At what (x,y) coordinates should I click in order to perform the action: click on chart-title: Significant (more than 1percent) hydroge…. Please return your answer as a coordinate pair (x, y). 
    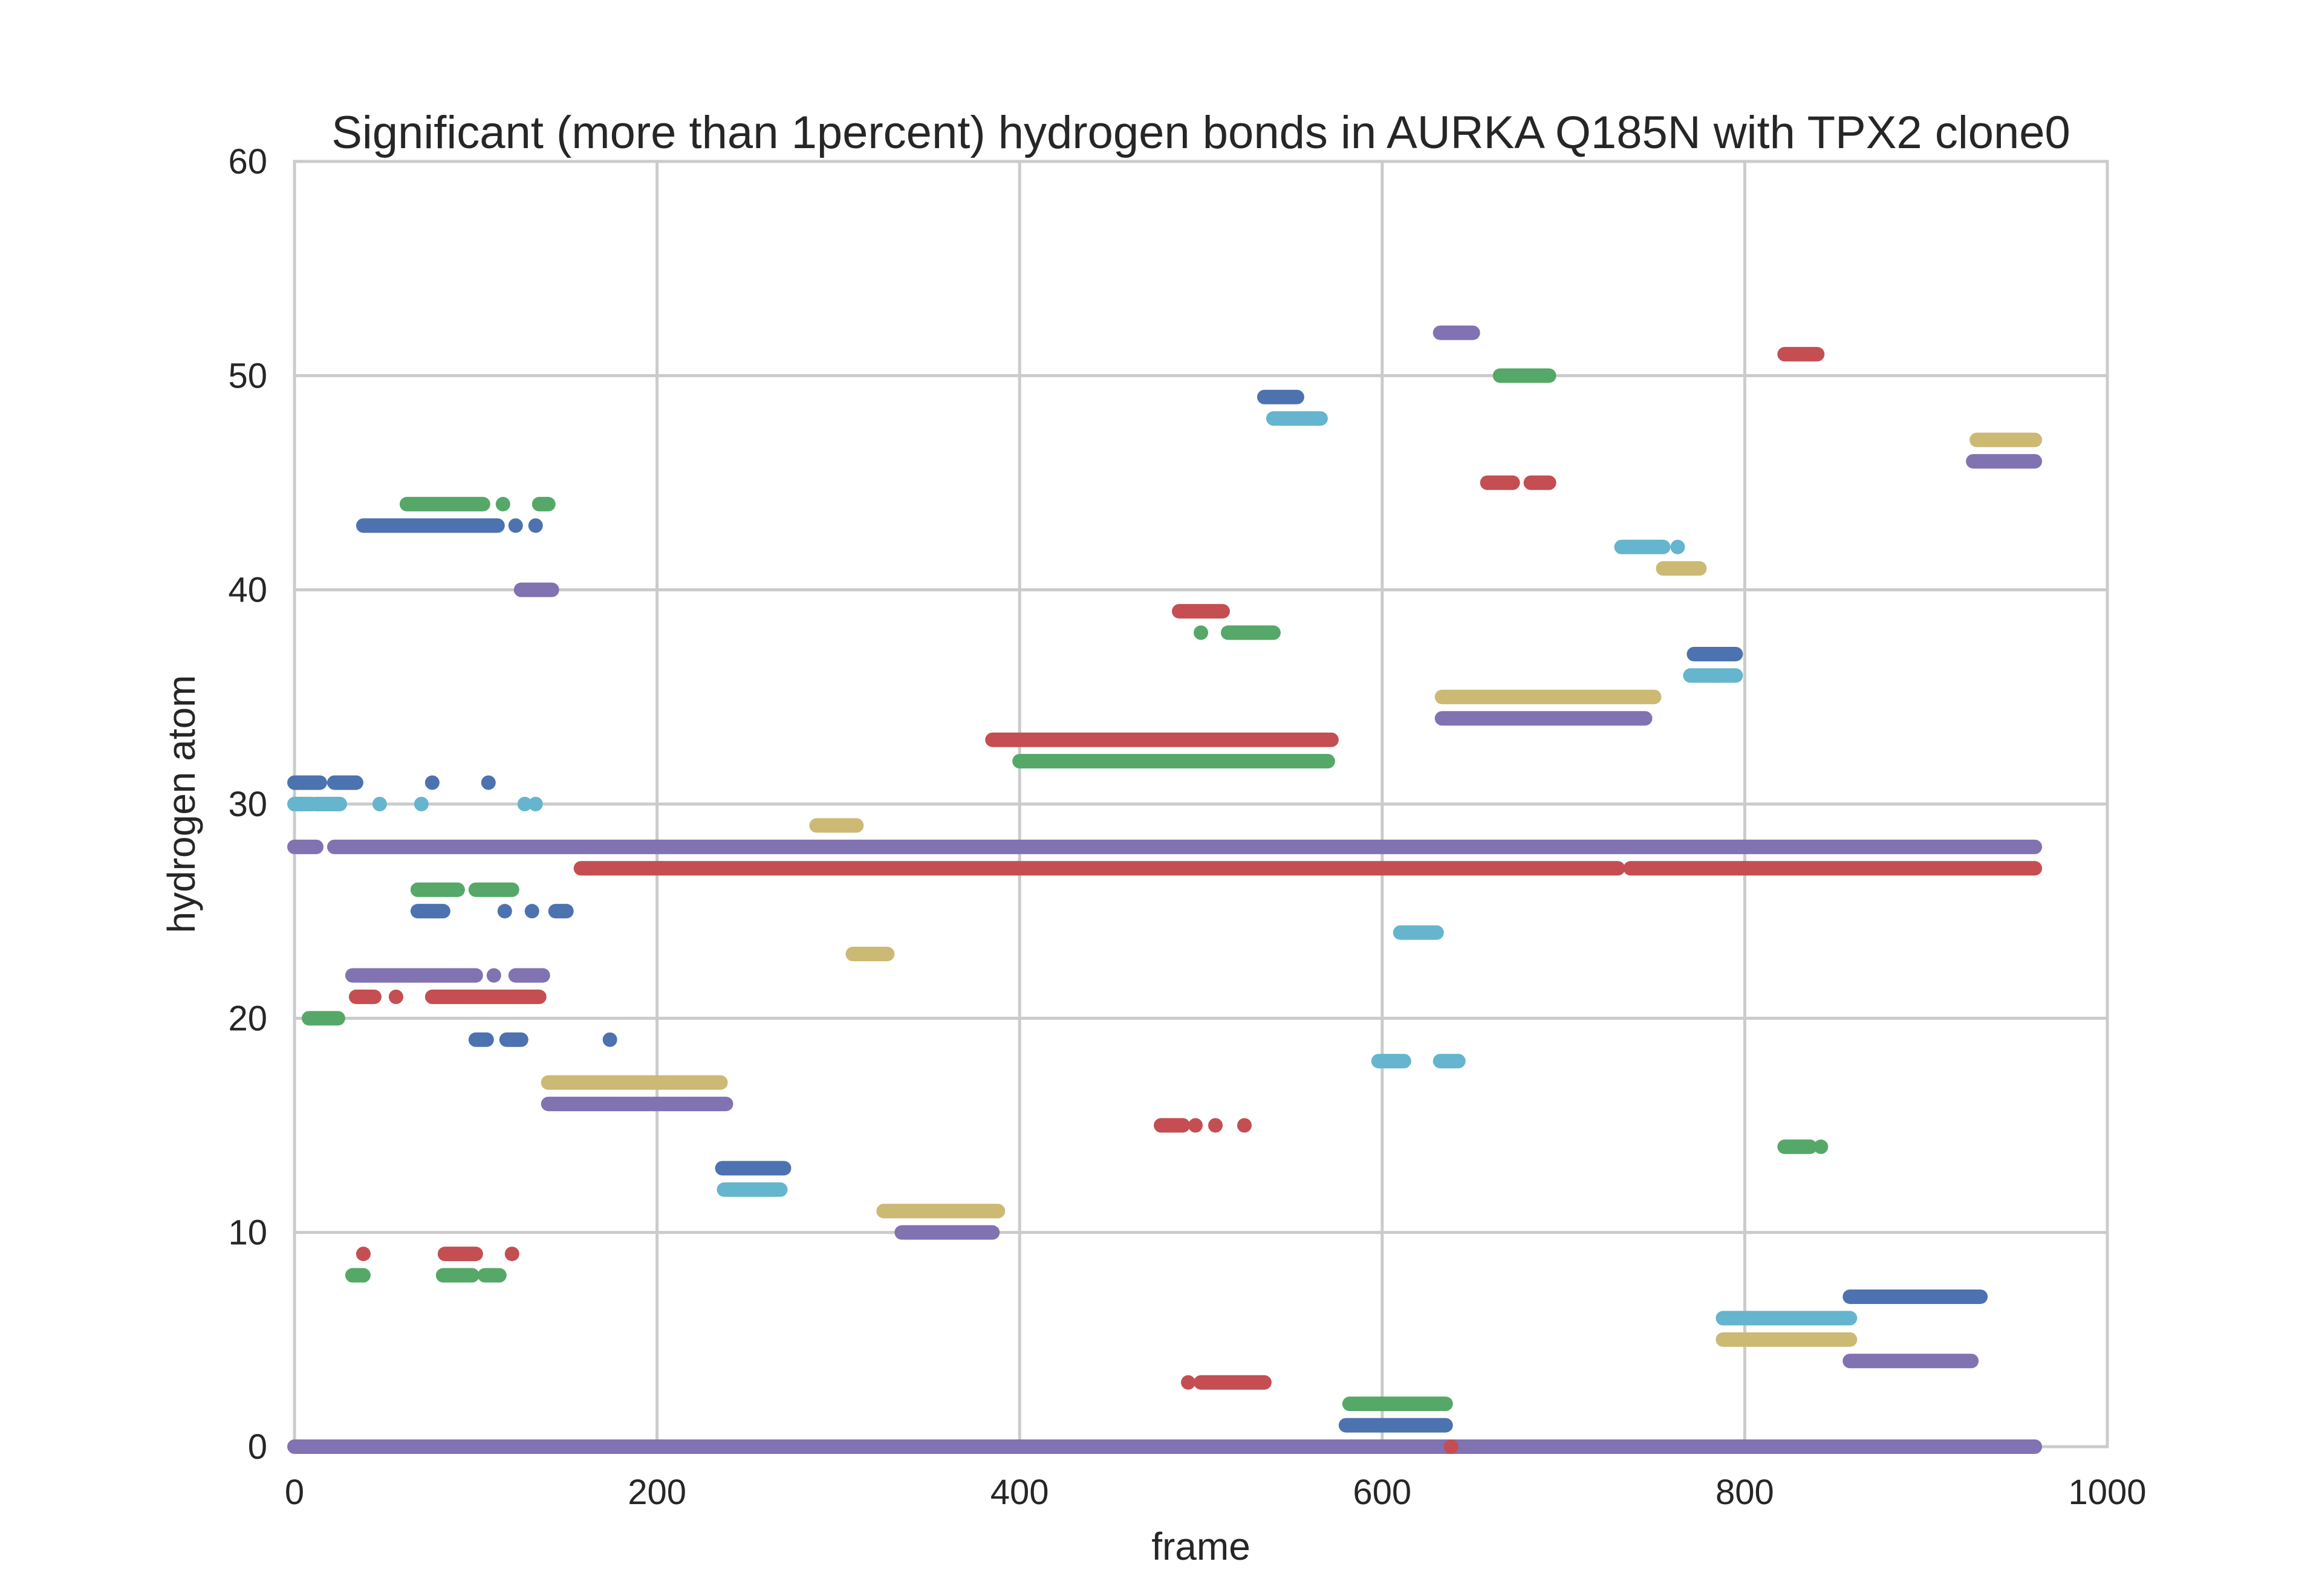
    Looking at the image, I should click on (1200, 132).